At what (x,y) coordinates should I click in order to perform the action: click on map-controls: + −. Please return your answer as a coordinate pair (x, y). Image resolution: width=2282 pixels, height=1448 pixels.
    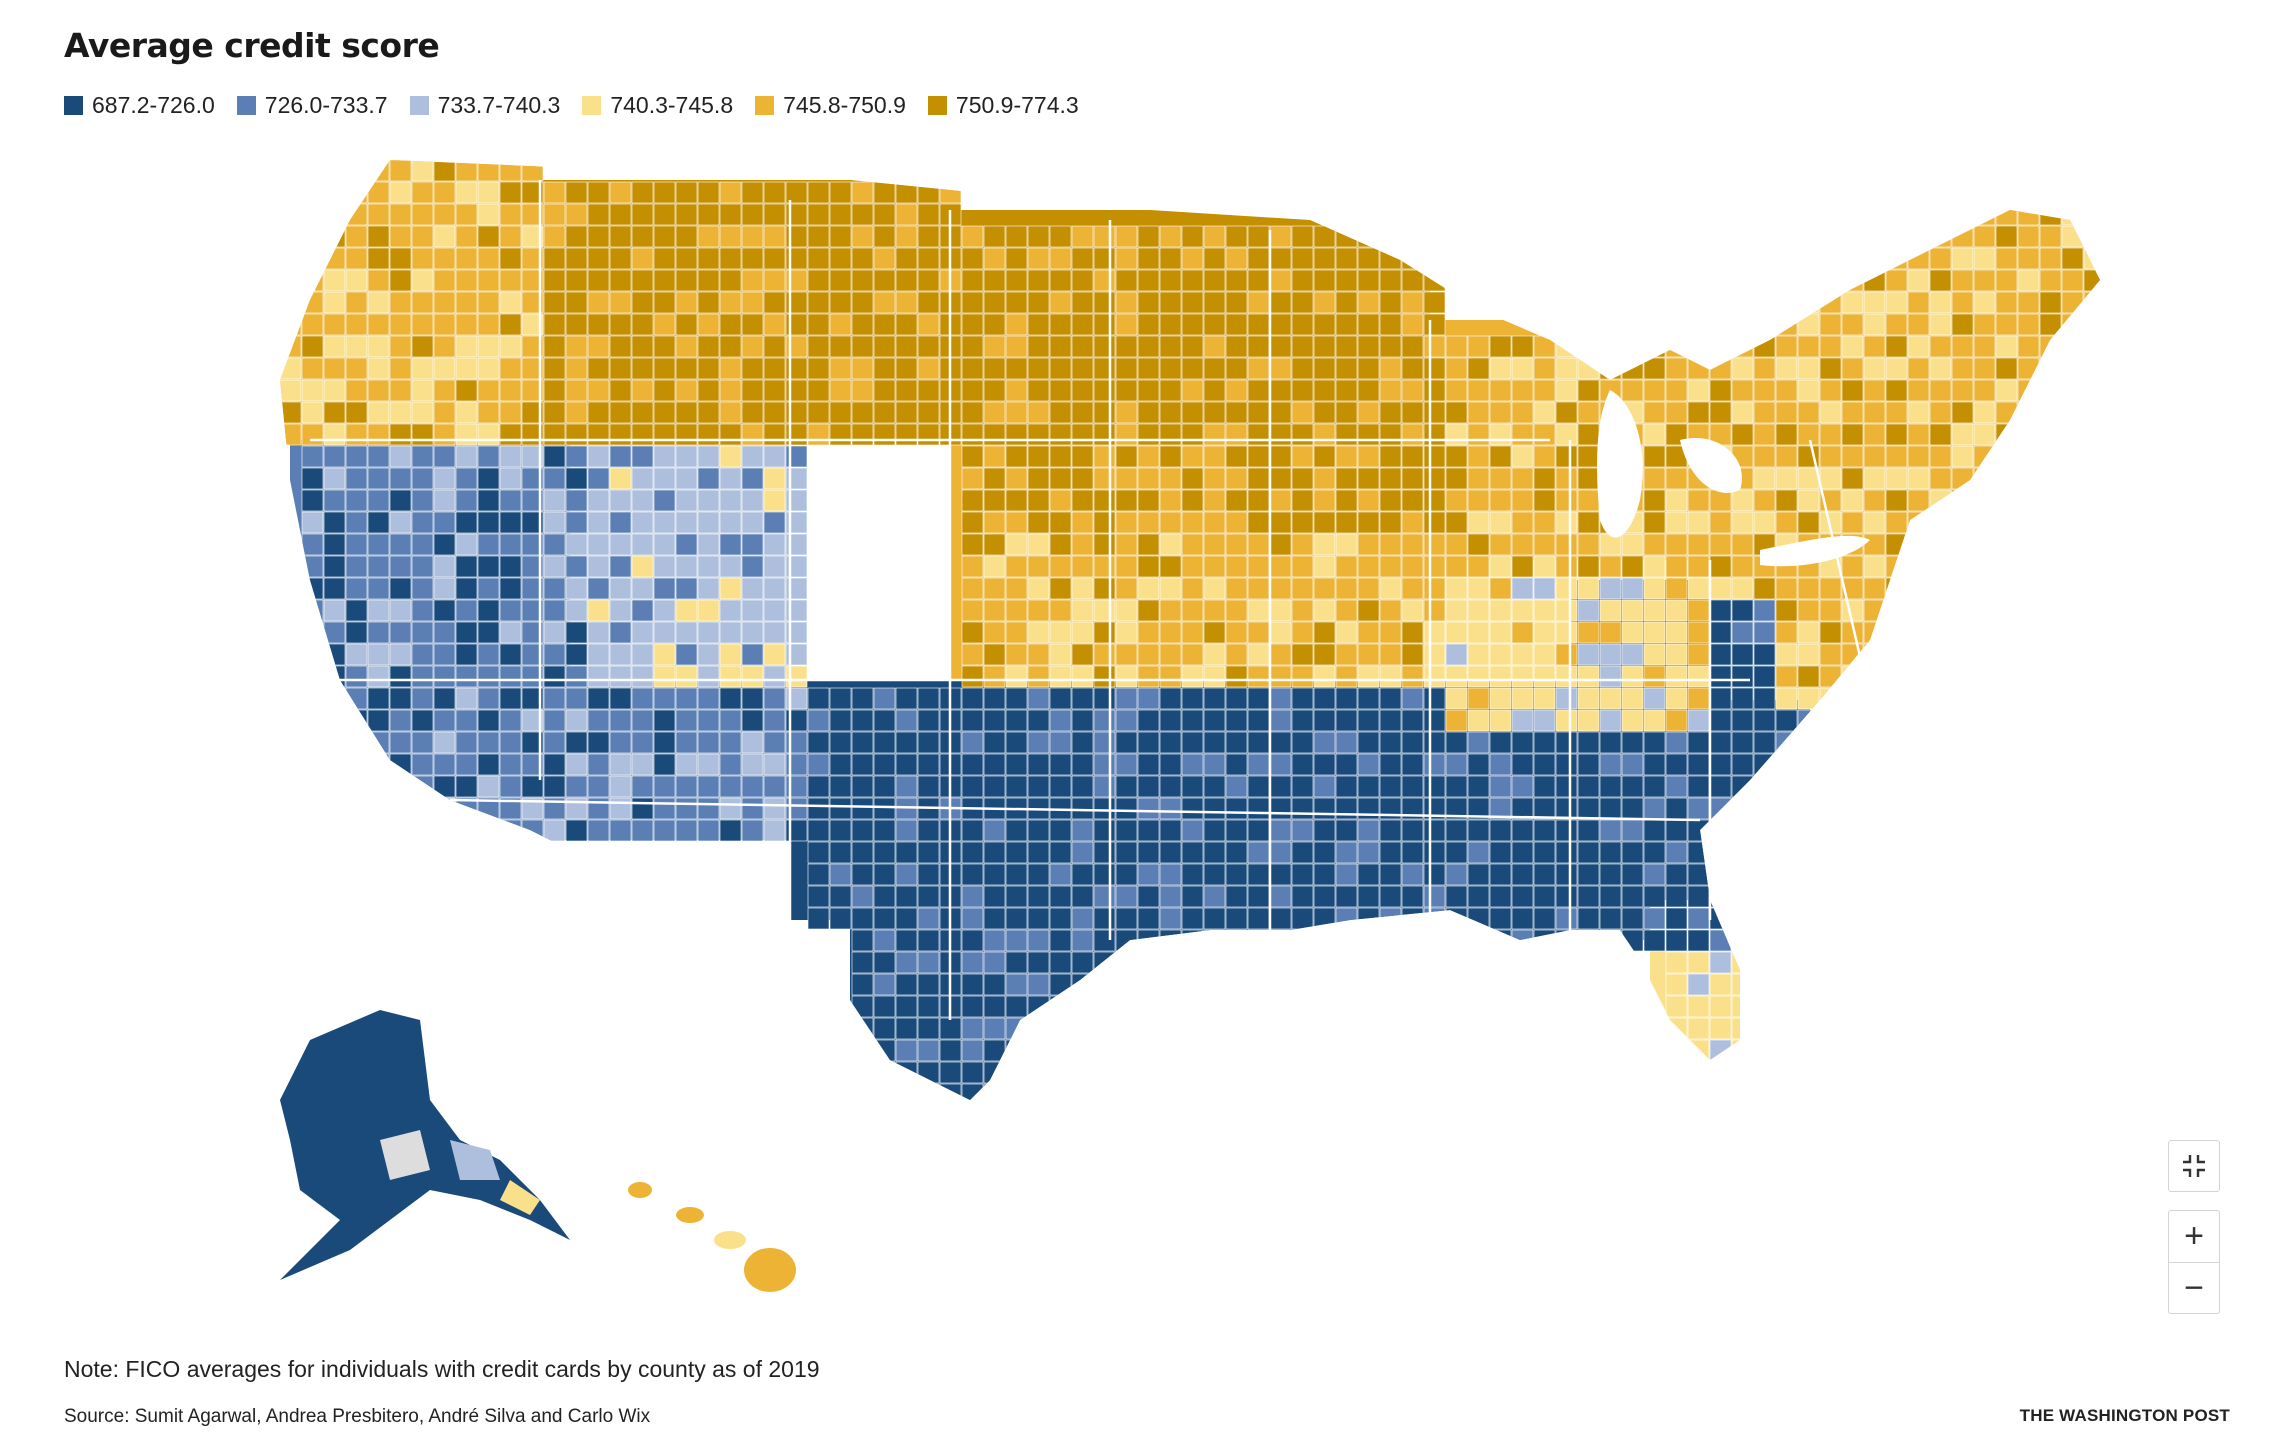
    Looking at the image, I should click on (2194, 1227).